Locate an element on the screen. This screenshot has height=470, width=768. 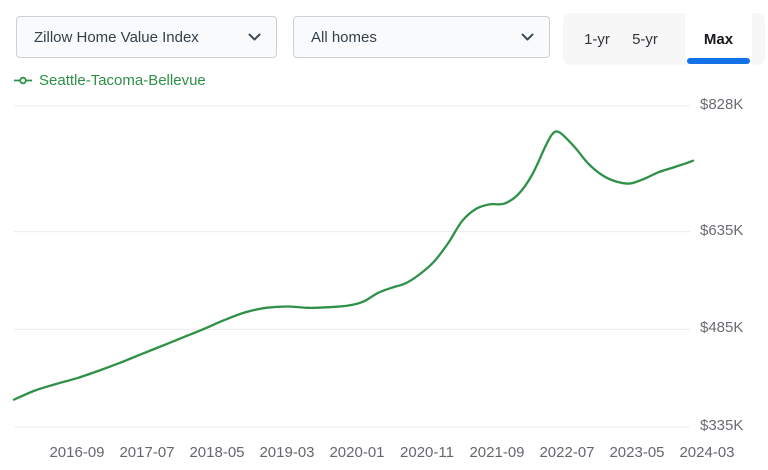
tab-5yr: 5-yr is located at coordinates (645, 39).